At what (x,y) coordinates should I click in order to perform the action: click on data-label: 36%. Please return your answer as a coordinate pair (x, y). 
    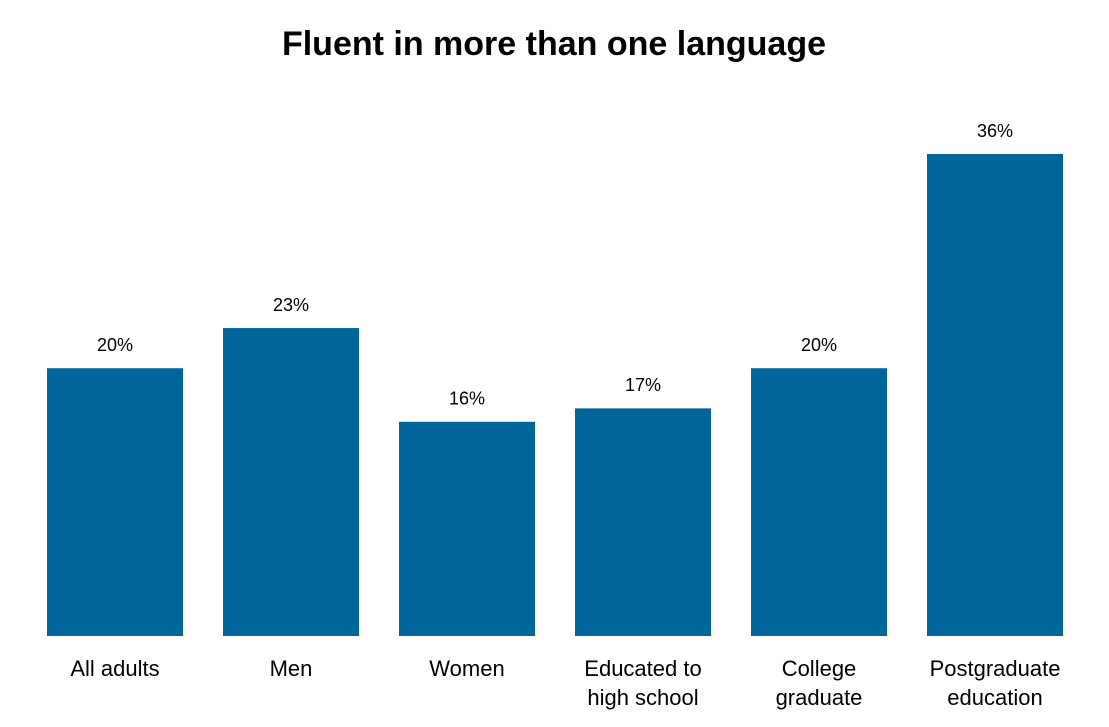
    Looking at the image, I should click on (995, 131).